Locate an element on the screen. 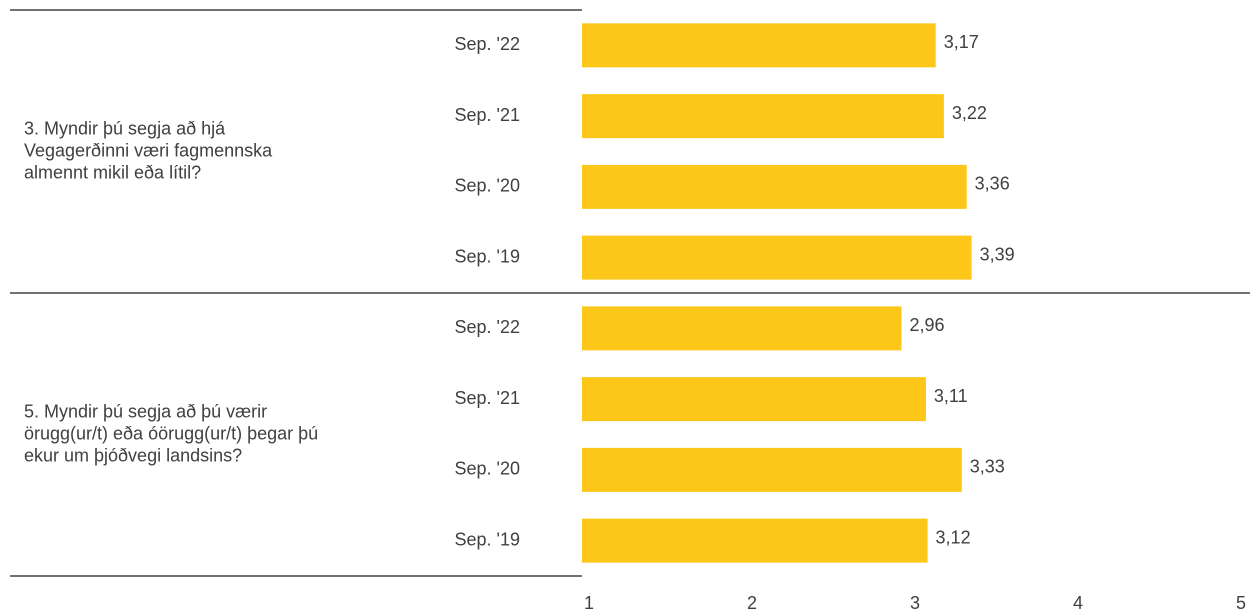 Image resolution: width=1250 pixels, height=614 pixels. group-label: almennt mikil eða lítil? is located at coordinates (112, 172).